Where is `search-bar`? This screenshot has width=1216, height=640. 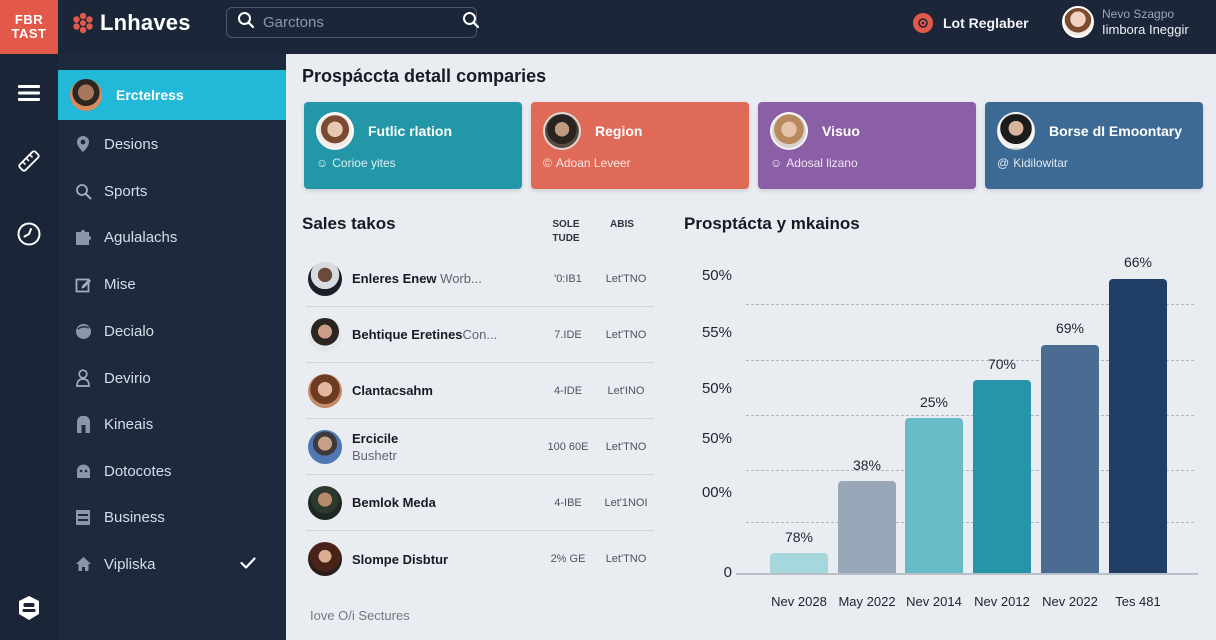 search-bar is located at coordinates (353, 22).